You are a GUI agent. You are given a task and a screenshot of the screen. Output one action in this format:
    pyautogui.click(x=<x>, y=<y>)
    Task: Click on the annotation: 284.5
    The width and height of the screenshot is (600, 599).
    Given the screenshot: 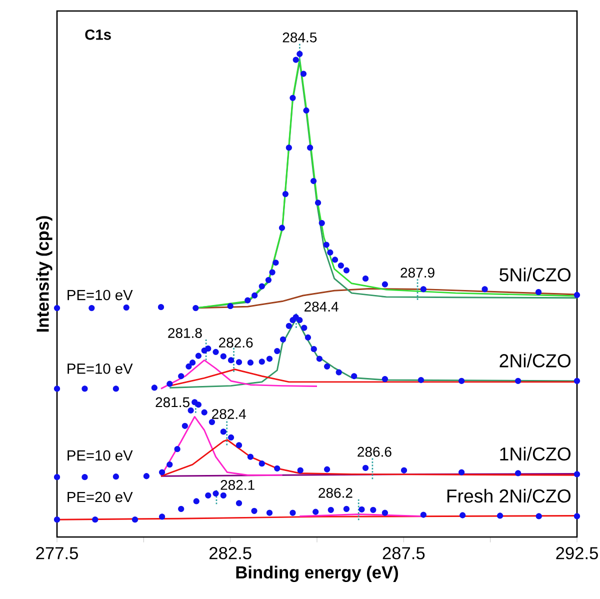 What is the action you would take?
    pyautogui.click(x=299, y=37)
    